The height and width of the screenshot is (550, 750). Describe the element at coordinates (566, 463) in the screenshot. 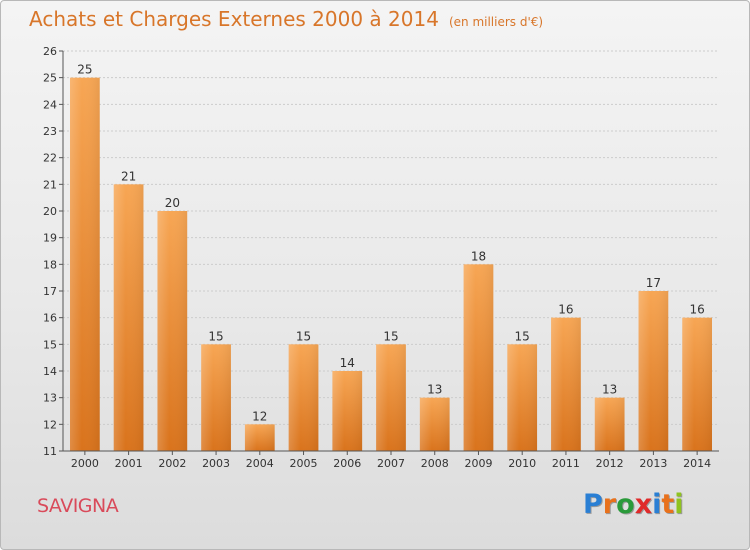

I see `x-tick-label: 2011` at that location.